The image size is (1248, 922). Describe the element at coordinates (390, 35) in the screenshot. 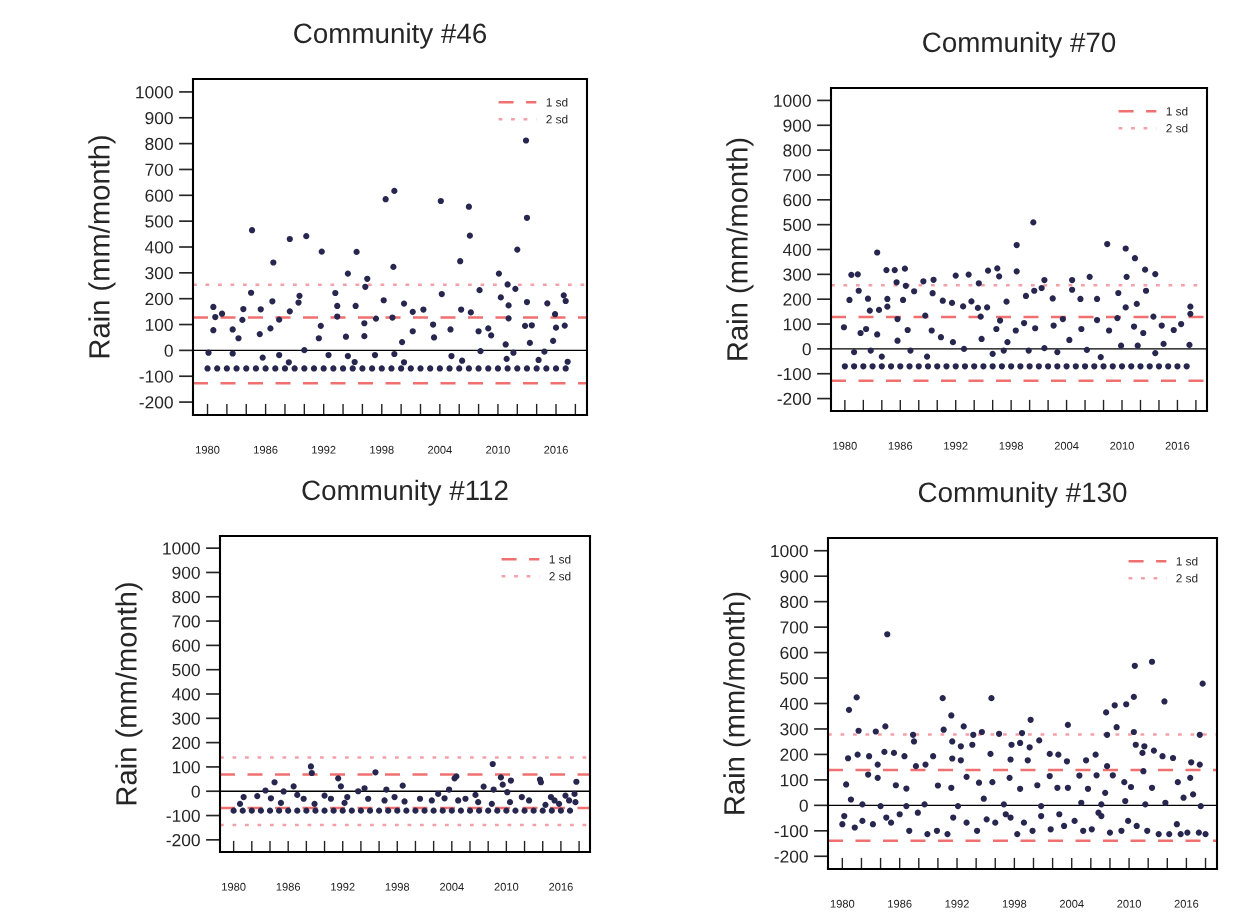

I see `chart-title: Community #46` at that location.